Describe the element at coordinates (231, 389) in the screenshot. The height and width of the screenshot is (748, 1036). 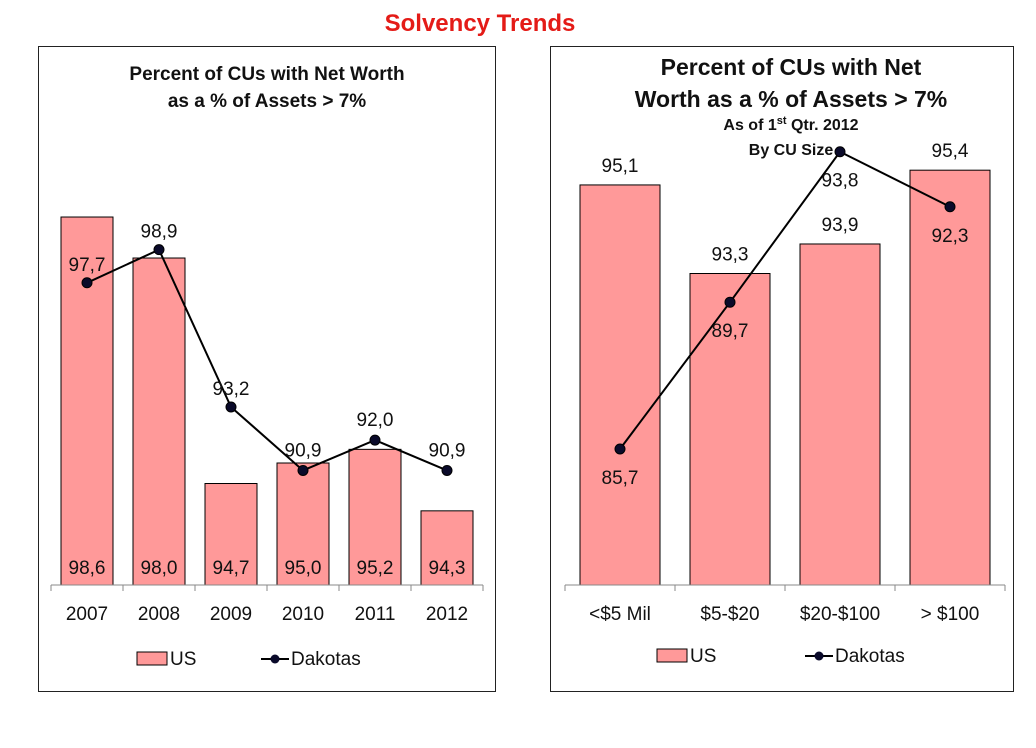
I see `dakotas-data-label: 93,2` at that location.